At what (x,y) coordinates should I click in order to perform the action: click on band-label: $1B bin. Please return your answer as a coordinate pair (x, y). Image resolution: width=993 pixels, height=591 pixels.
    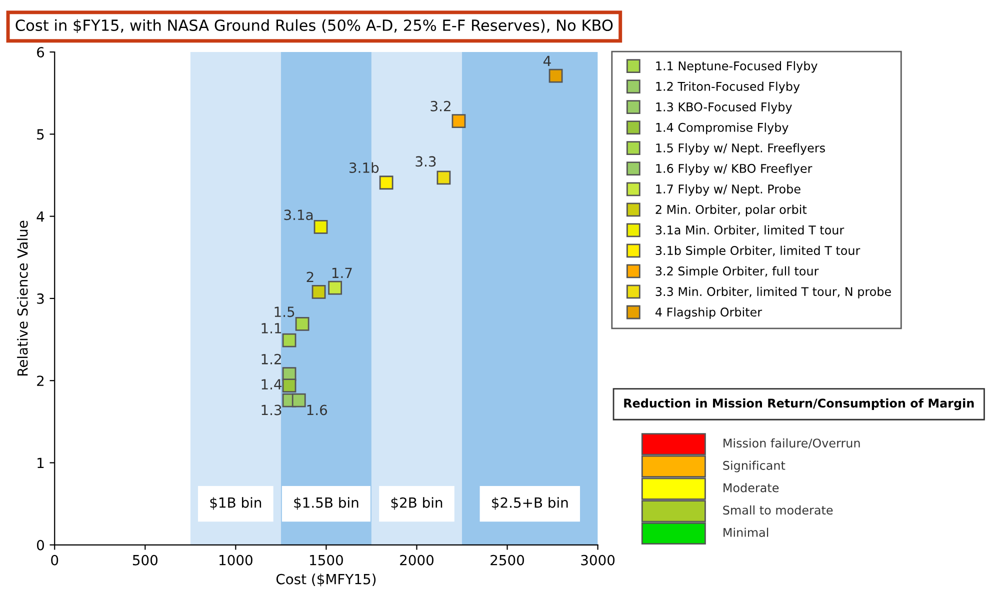
    Looking at the image, I should click on (236, 503).